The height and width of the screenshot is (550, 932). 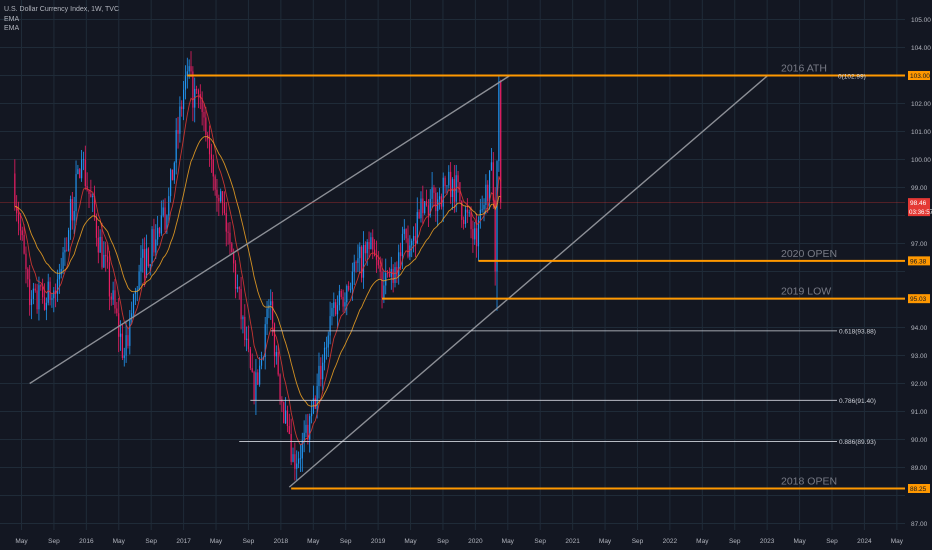 What do you see at coordinates (572, 541) in the screenshot?
I see `time-tick-label: 2021` at bounding box center [572, 541].